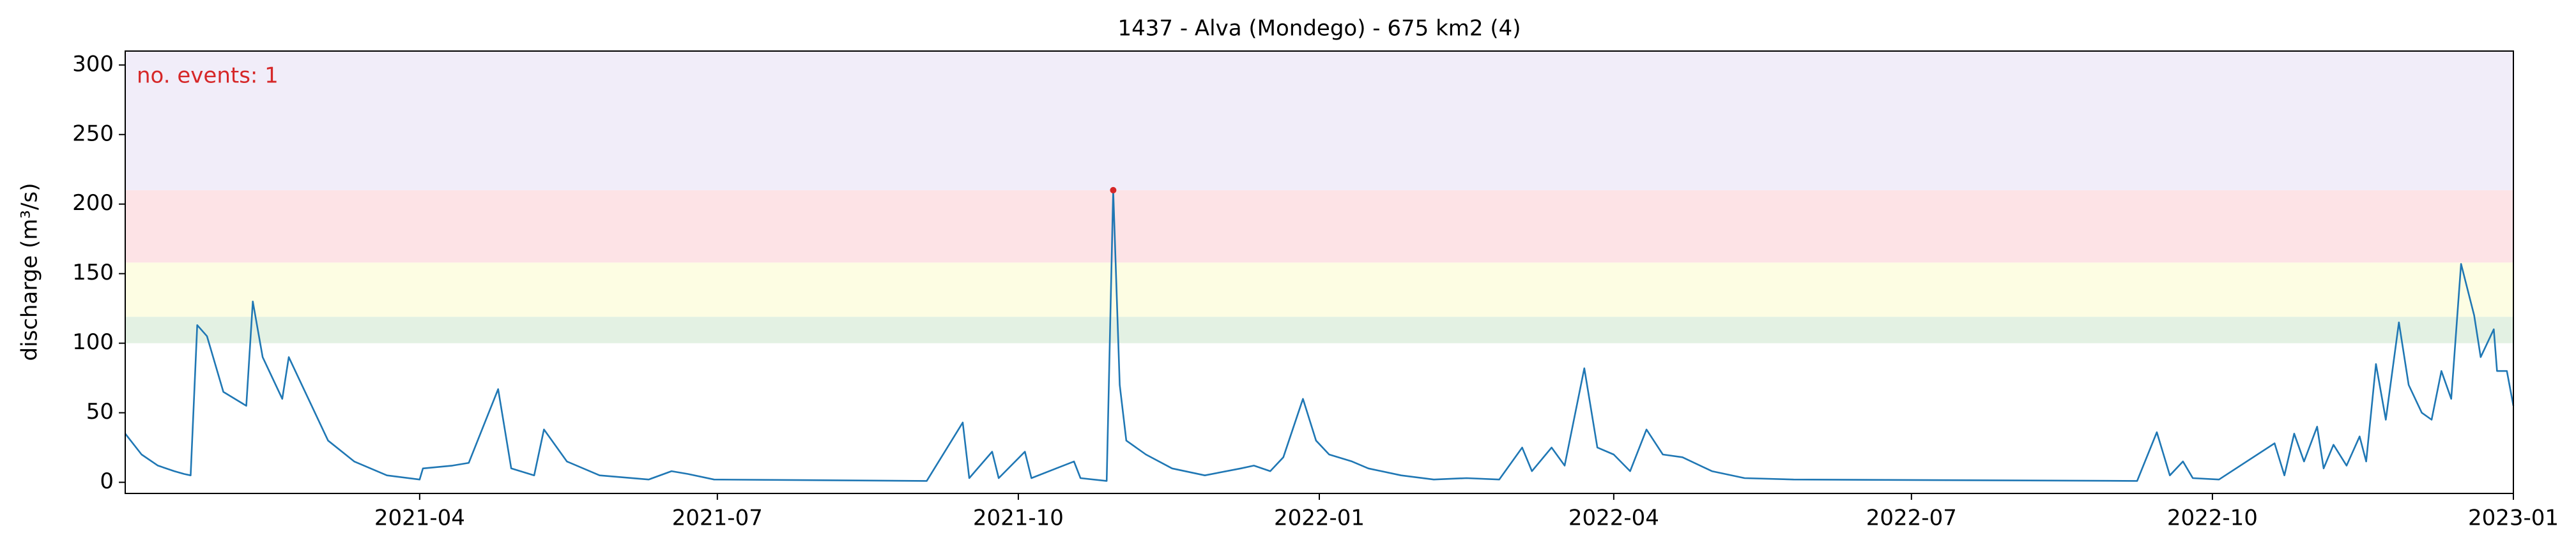 The width and height of the screenshot is (2576, 556). Describe the element at coordinates (93, 272) in the screenshot. I see `y-tick-label: 150` at that location.